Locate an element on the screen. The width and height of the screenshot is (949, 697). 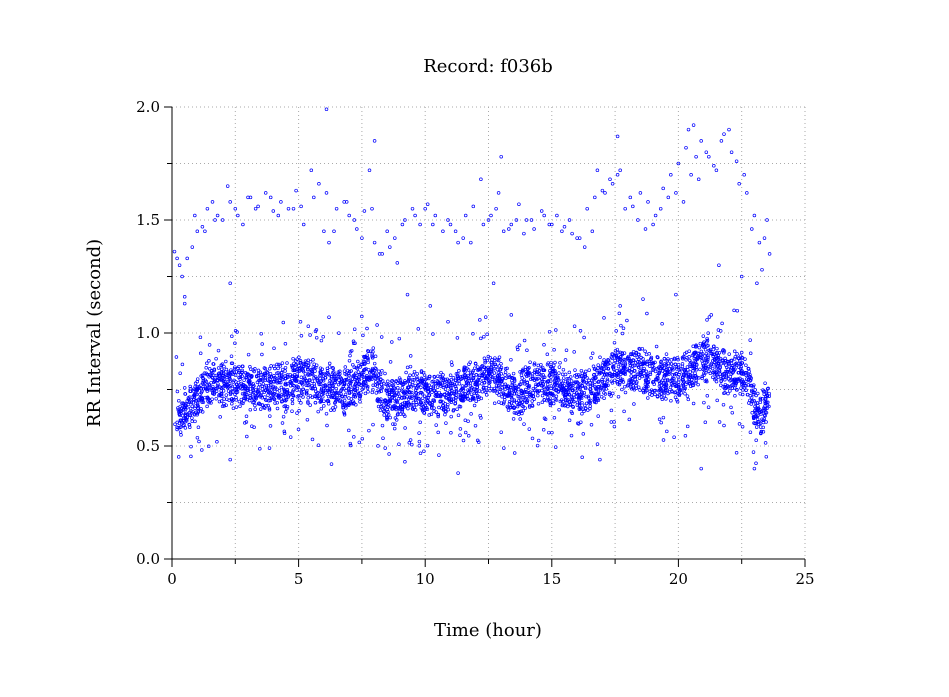
y-axis-label: RR Interval (second) is located at coordinates (94, 333).